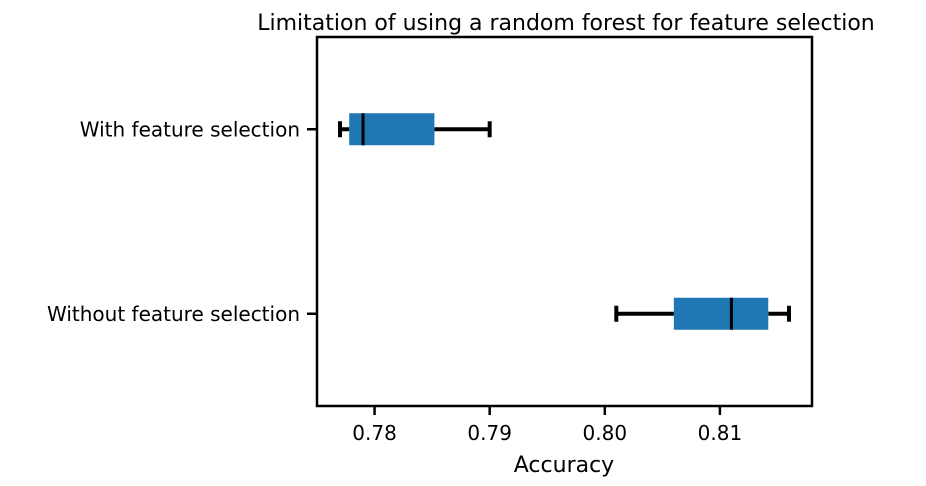 This screenshot has width=926, height=486. What do you see at coordinates (547, 425) in the screenshot?
I see `x-axis: 0.78 0.79 0.80 0.81` at bounding box center [547, 425].